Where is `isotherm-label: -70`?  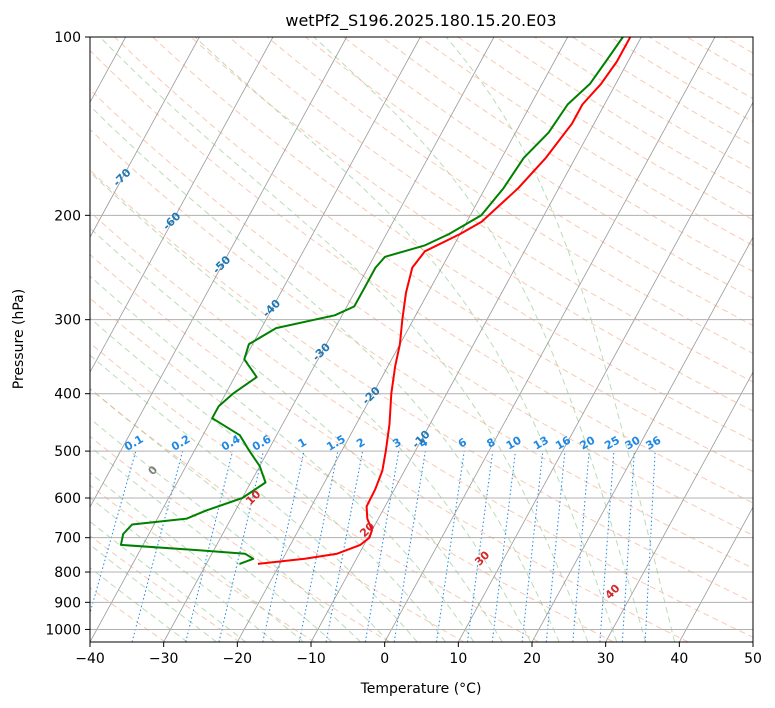
isotherm-label: -70 is located at coordinates (121, 177).